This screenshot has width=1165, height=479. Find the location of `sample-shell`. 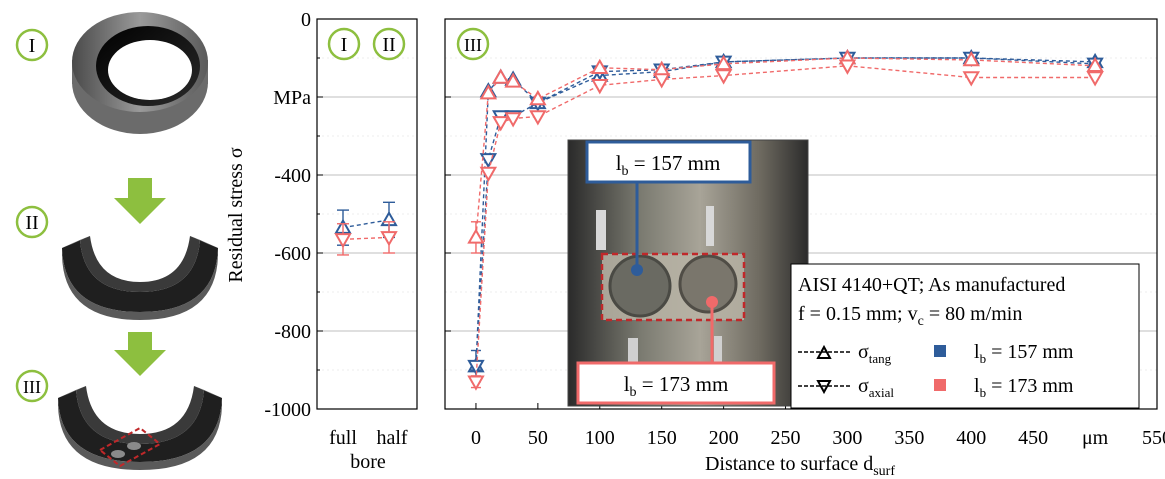

sample-shell is located at coordinates (140, 428).